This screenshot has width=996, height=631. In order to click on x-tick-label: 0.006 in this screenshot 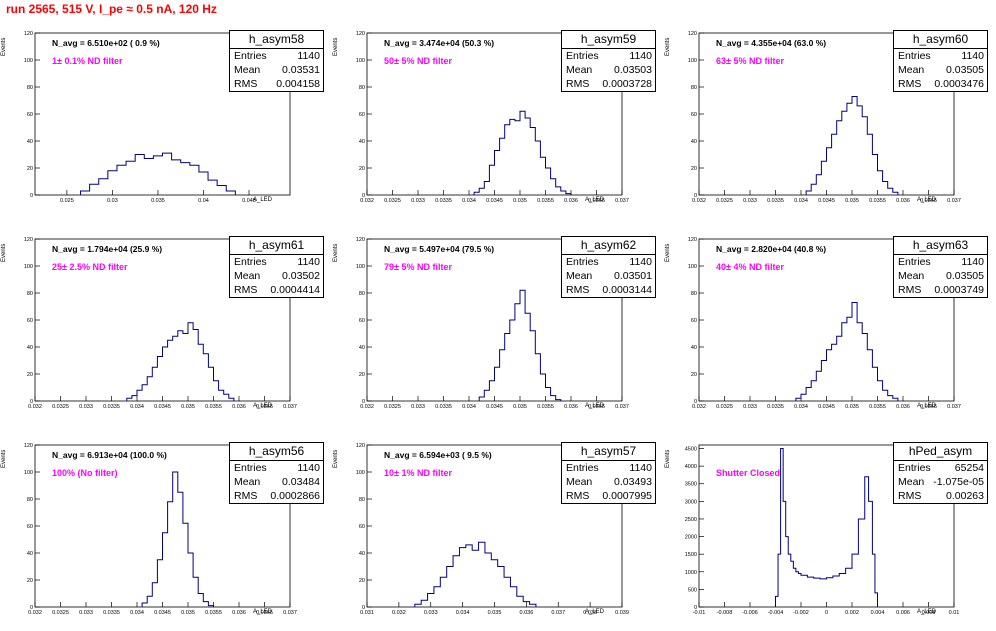, I will do `click(903, 613)`.